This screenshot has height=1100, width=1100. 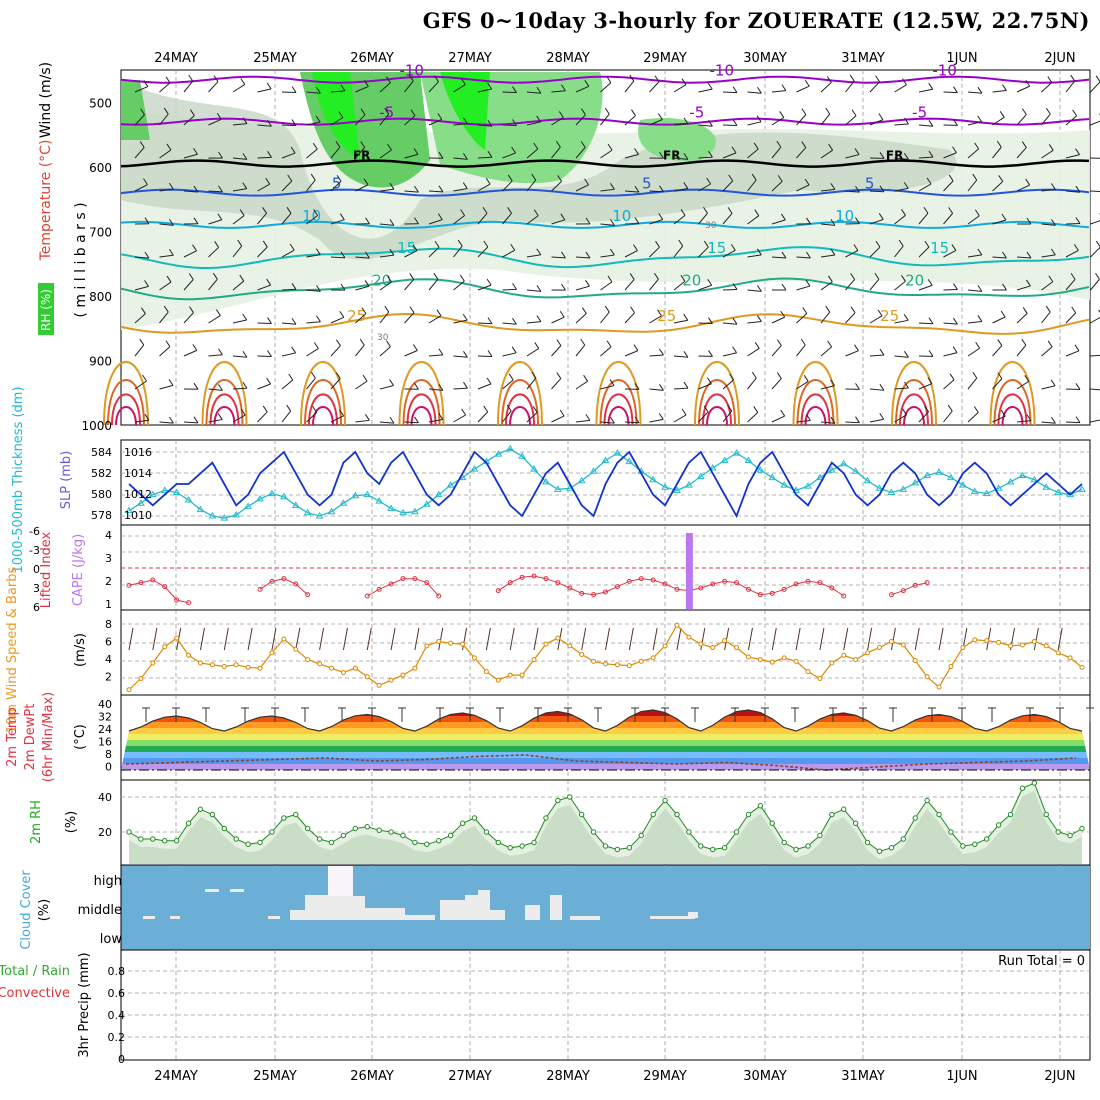 I want to click on temperature-label: Temperature (°C), so click(x=46, y=201).